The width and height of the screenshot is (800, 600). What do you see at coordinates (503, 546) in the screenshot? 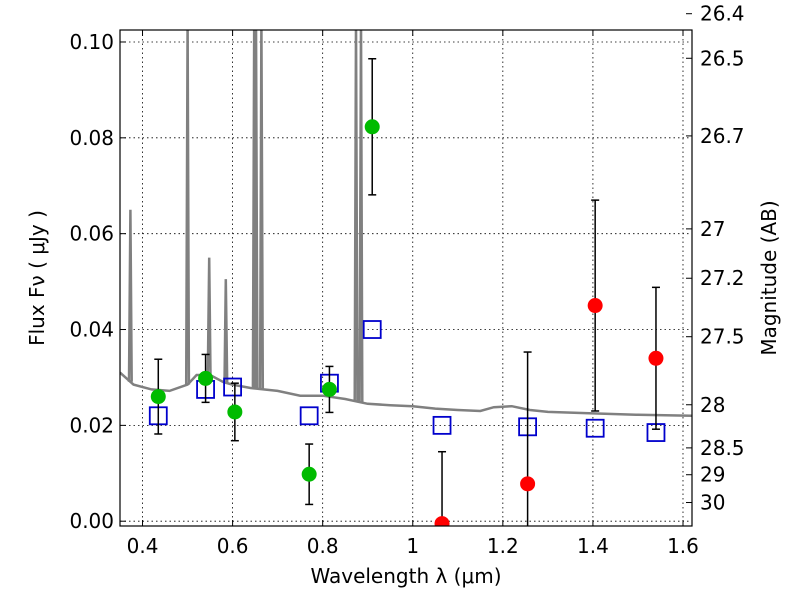
I see `x-tick-label: 1.2` at bounding box center [503, 546].